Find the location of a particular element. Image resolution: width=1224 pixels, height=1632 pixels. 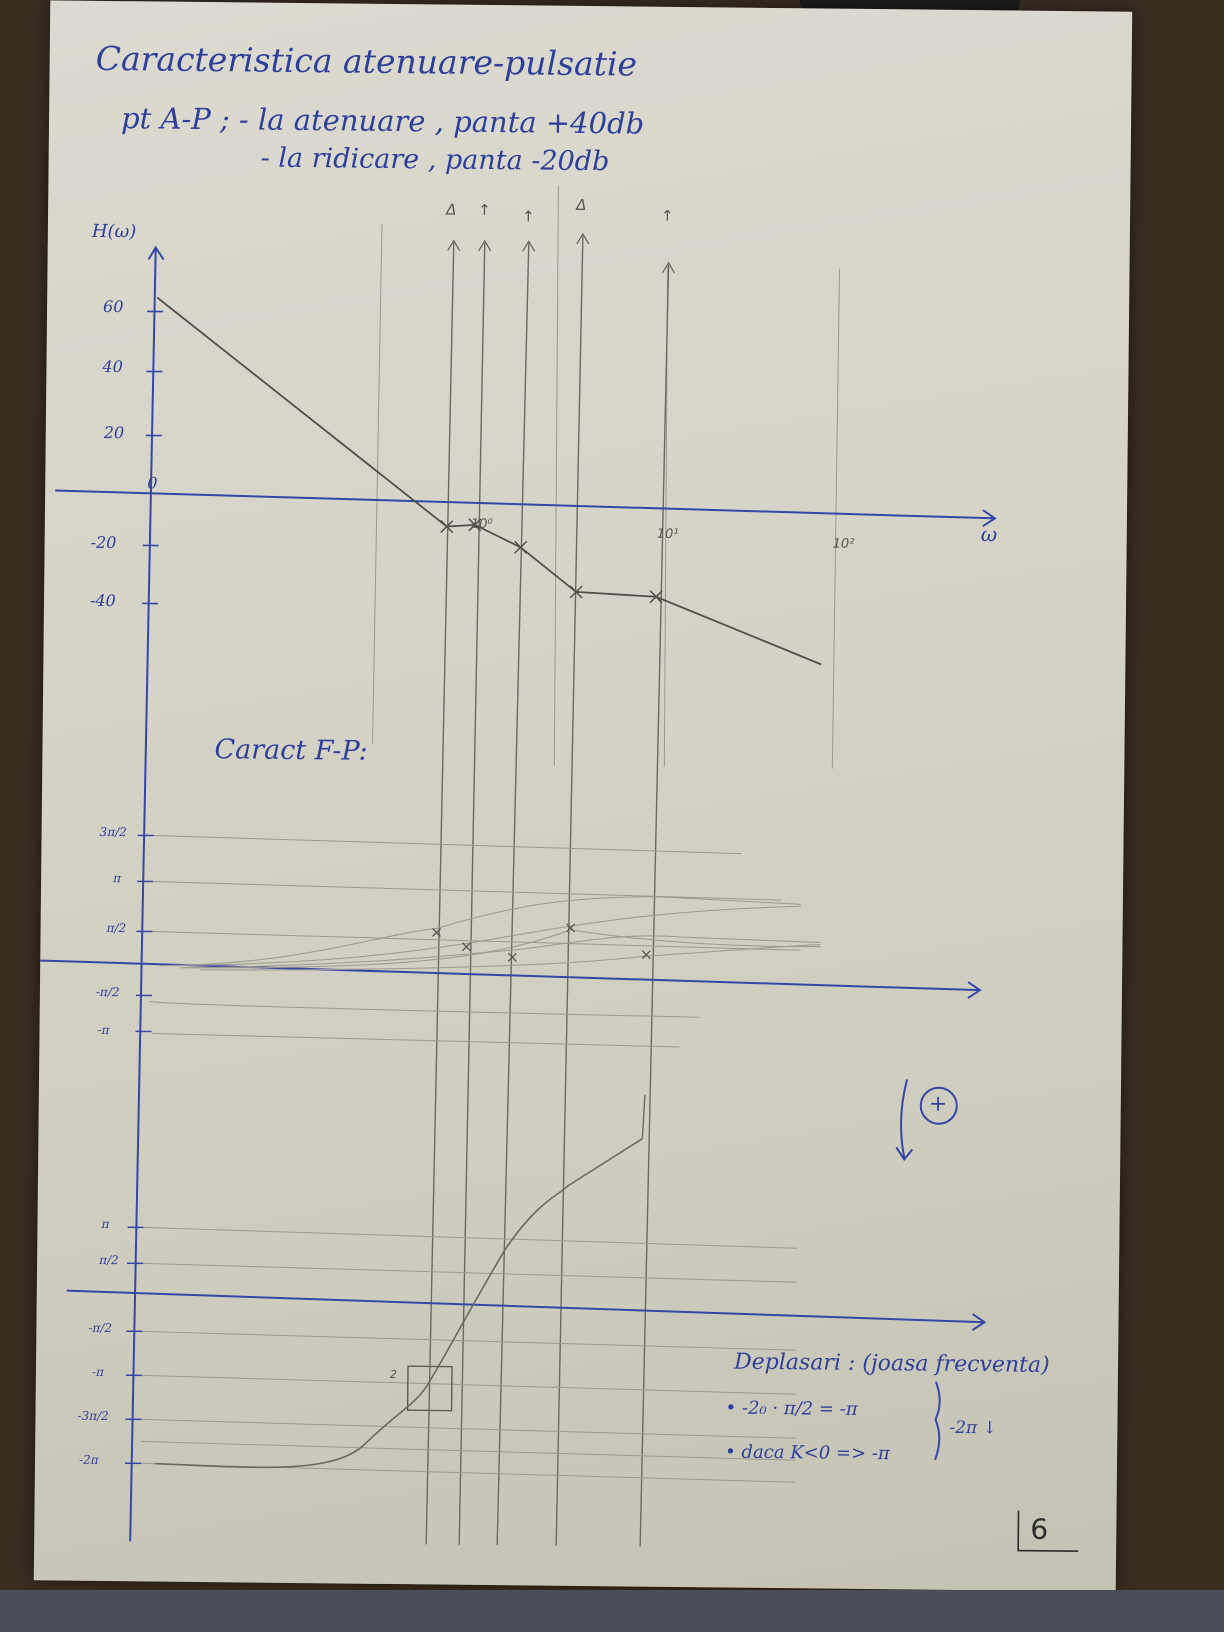

phase-upper-tick-pi2: π/2 is located at coordinates (116, 928).